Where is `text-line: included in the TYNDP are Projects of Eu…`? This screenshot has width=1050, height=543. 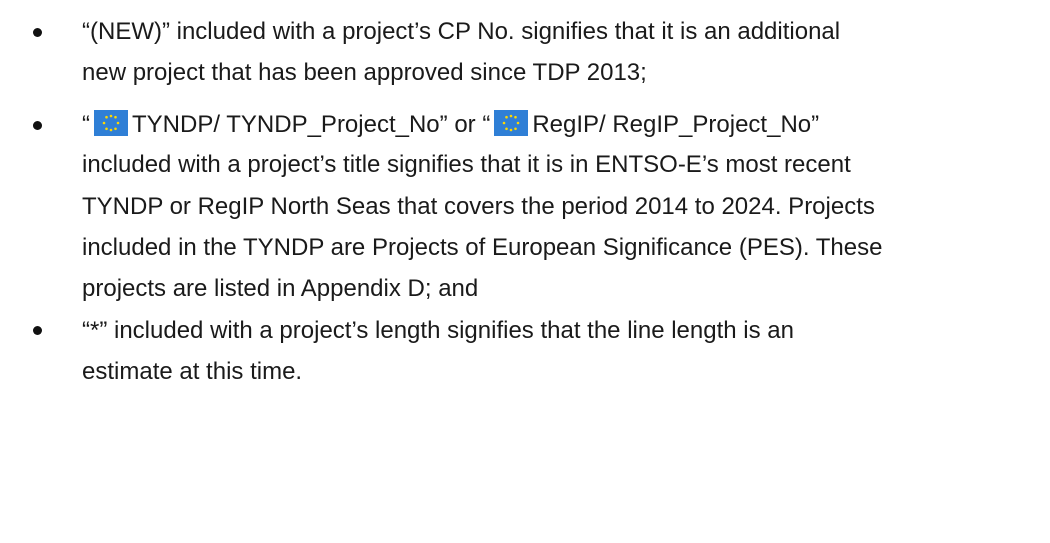 text-line: included in the TYNDP are Projects of Eu… is located at coordinates (482, 247).